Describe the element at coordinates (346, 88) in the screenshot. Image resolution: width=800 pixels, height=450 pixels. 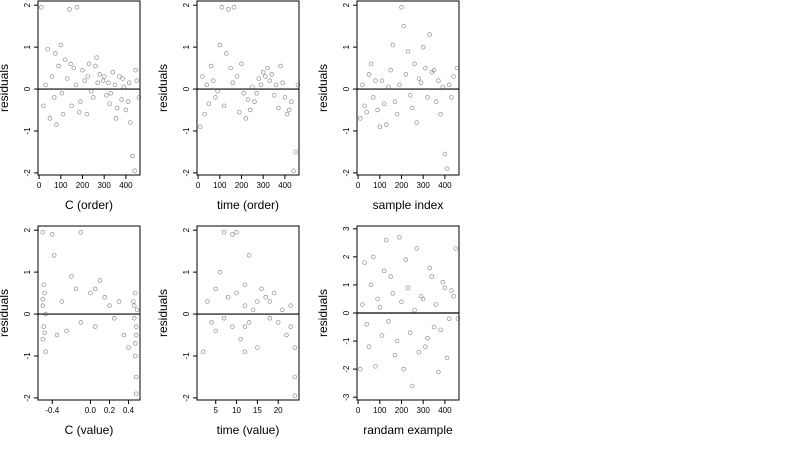
I see `y-tick-label: 0` at that location.